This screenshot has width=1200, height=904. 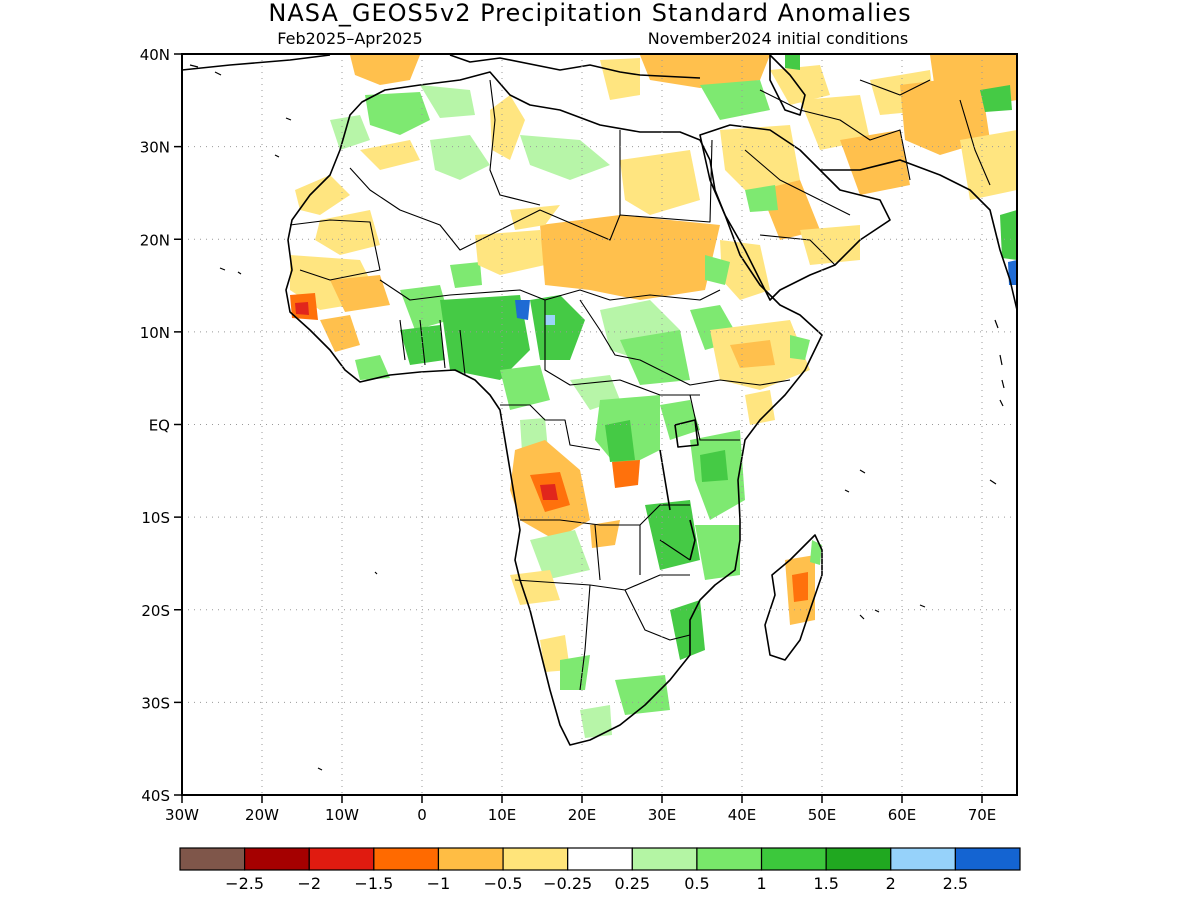 What do you see at coordinates (902, 815) in the screenshot?
I see `lon-tick-label: 60E` at bounding box center [902, 815].